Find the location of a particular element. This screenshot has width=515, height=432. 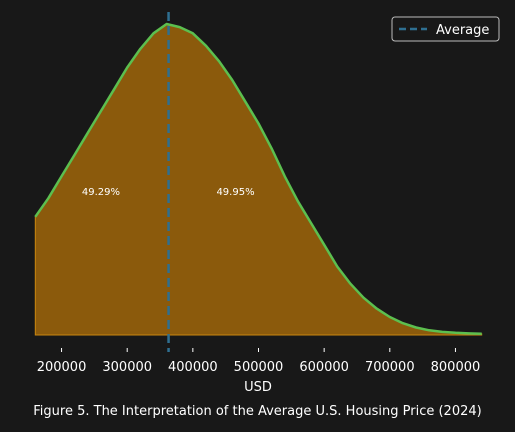

x-tick-label: 300000 is located at coordinates (127, 367).